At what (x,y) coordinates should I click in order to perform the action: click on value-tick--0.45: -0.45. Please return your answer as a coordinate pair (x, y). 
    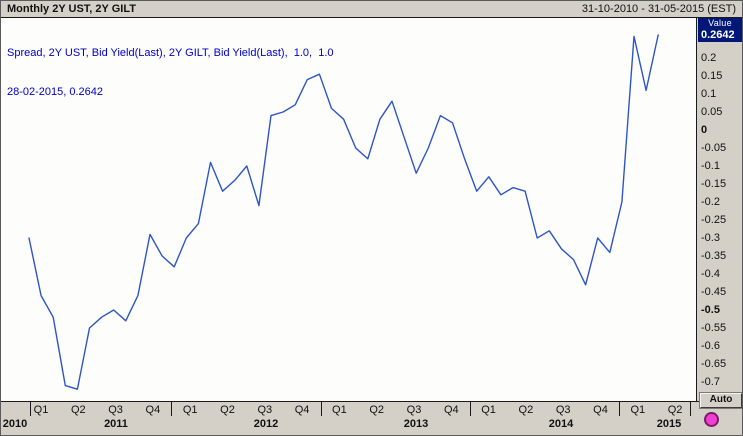
    Looking at the image, I should click on (714, 292).